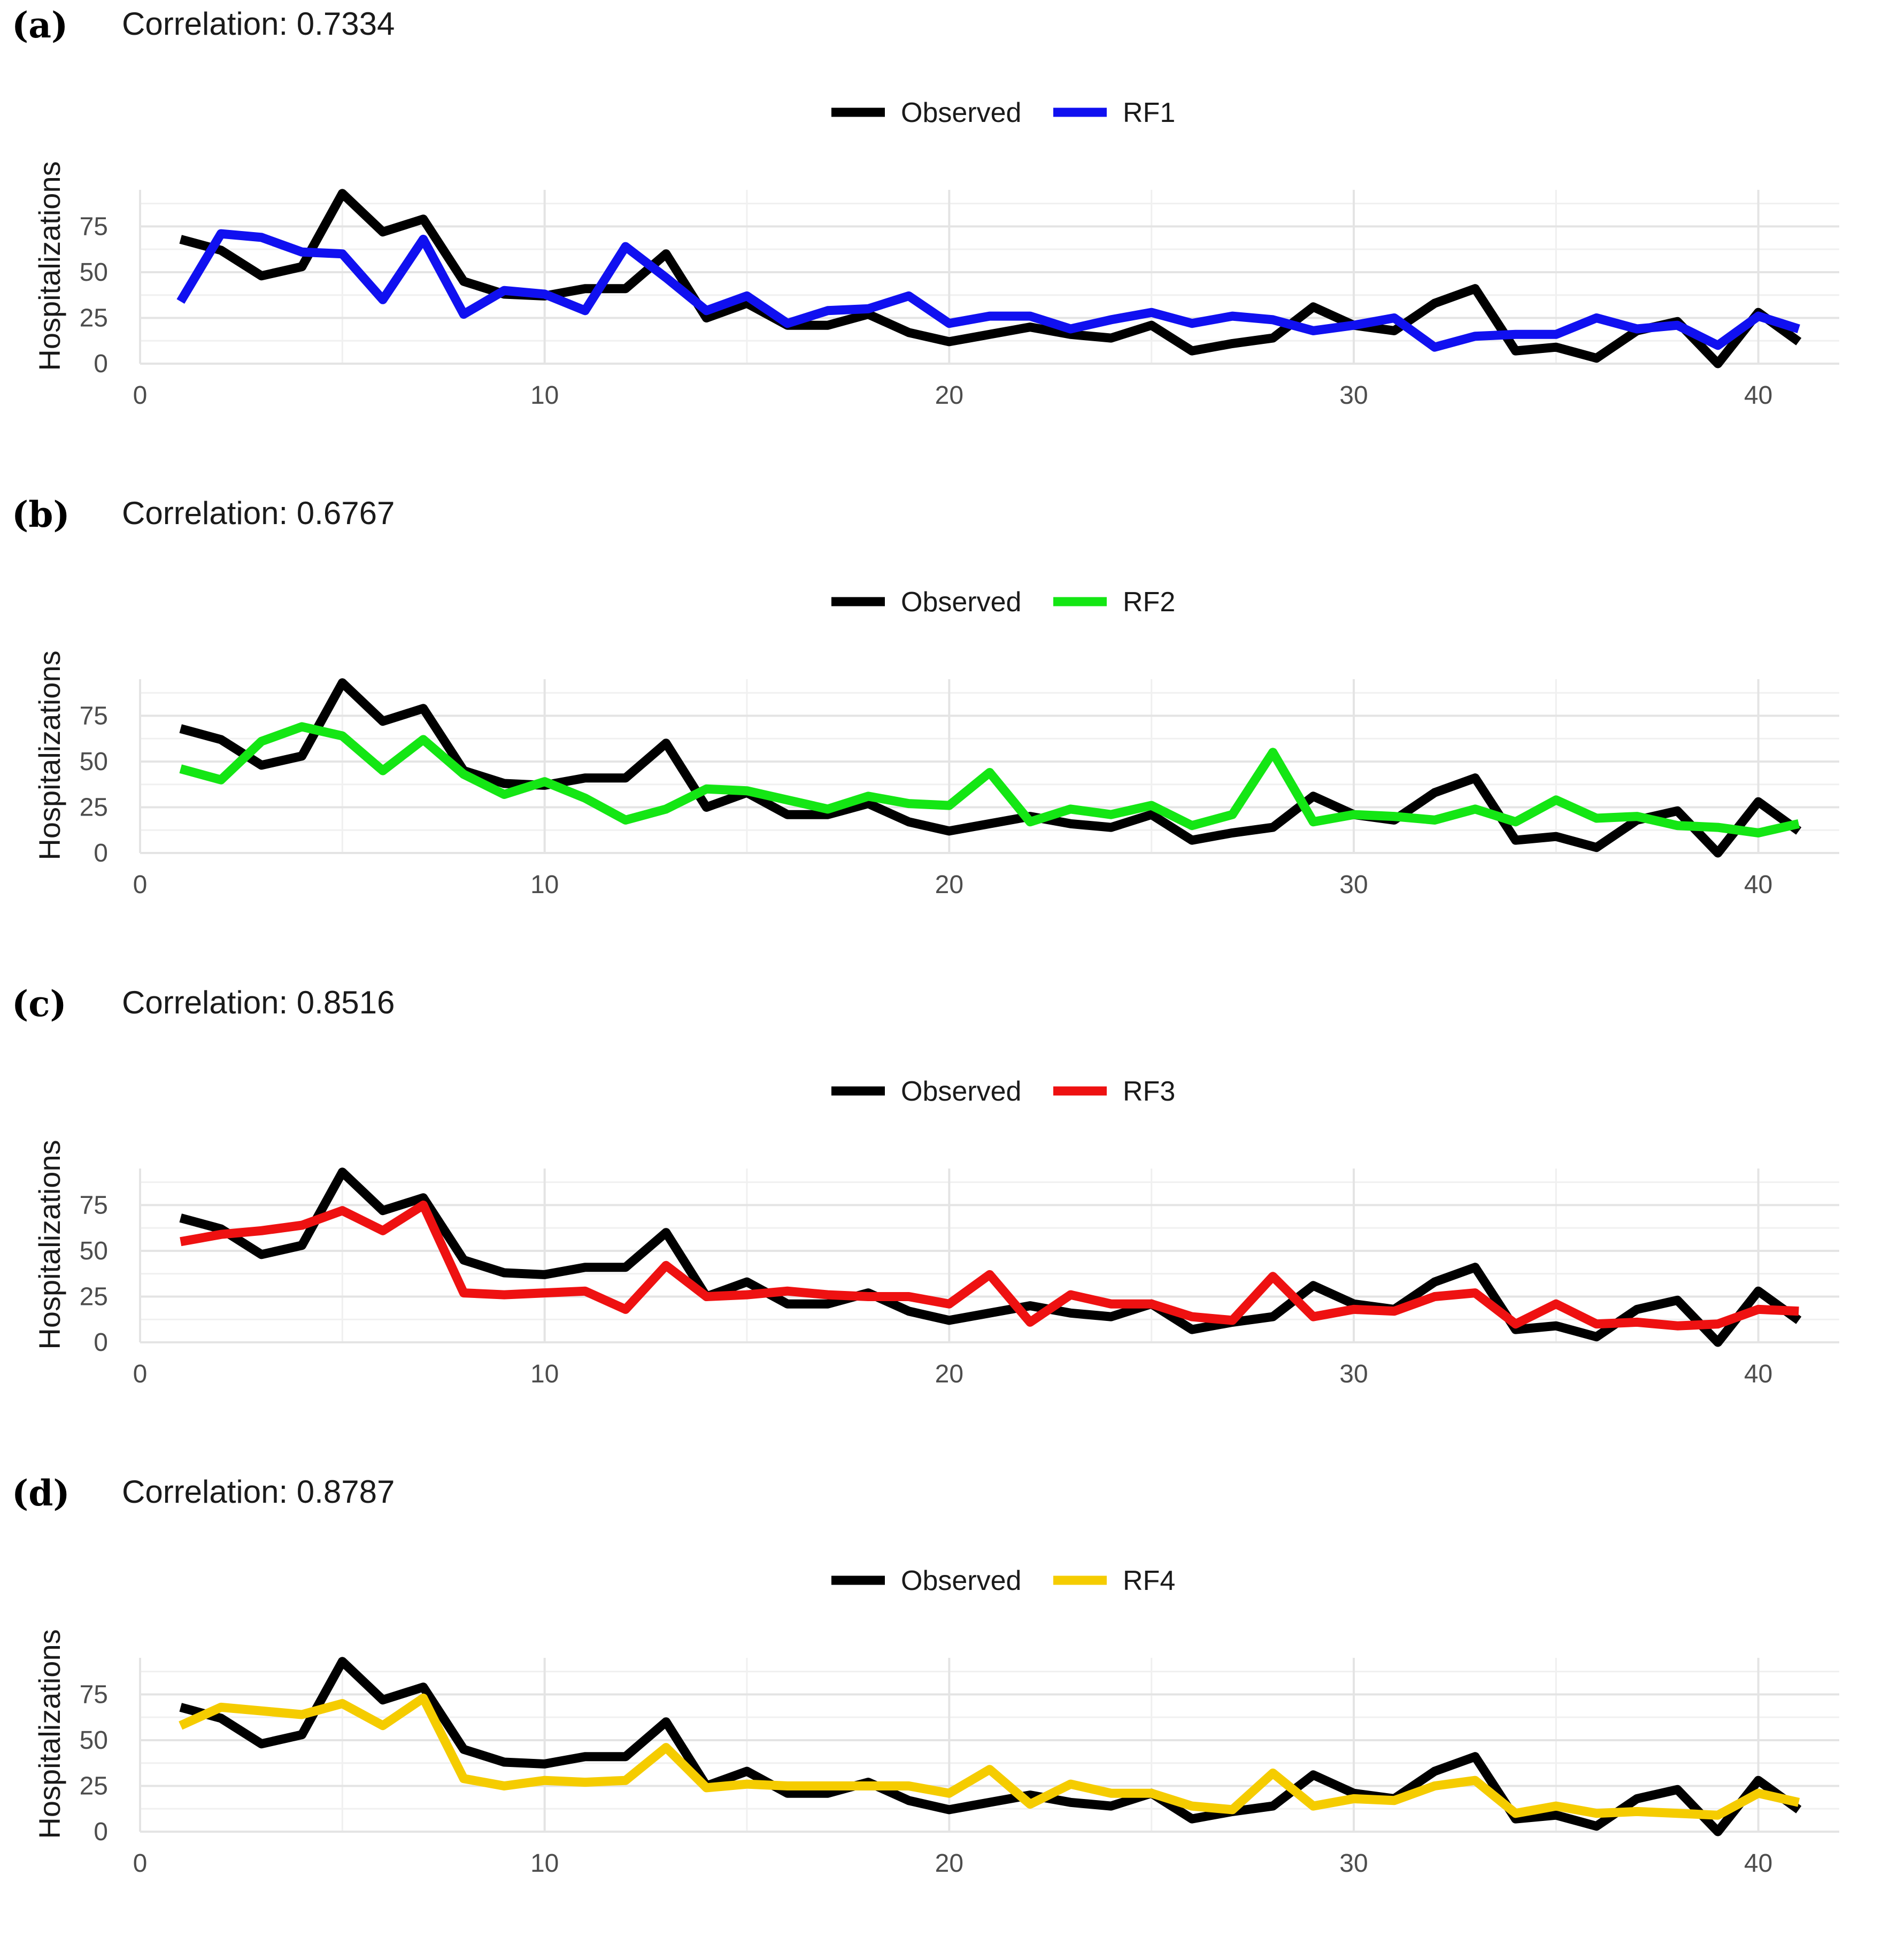  Describe the element at coordinates (258, 24) in the screenshot. I see `chart-subtitle: Correlation: 0.7334` at that location.